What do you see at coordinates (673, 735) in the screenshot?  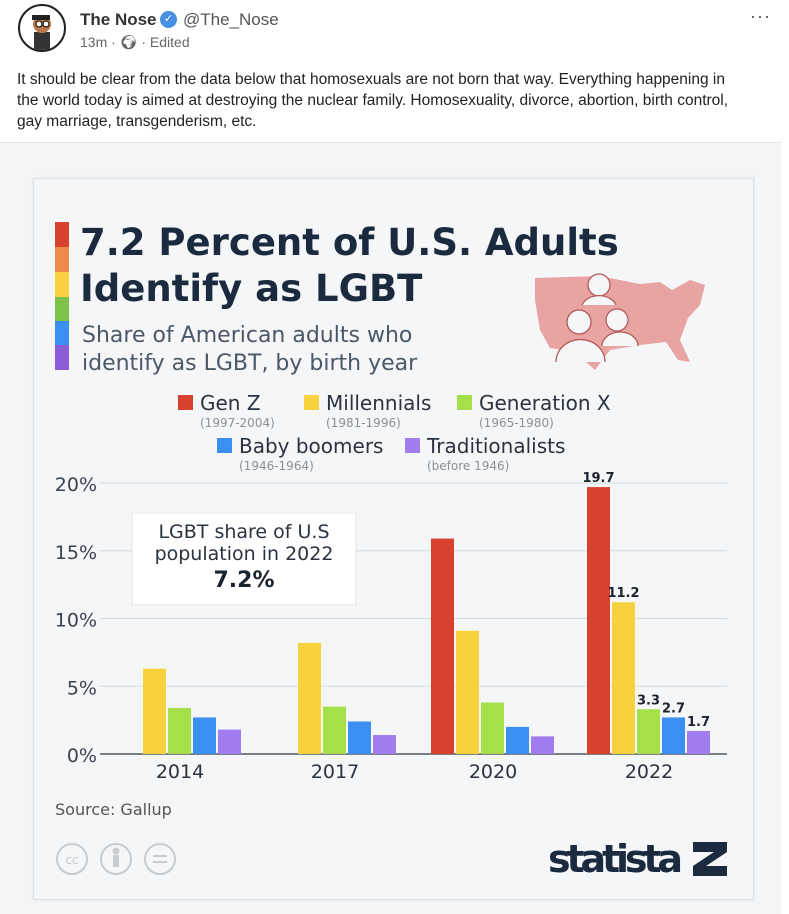 I see `bar-baby-boomers-2022` at bounding box center [673, 735].